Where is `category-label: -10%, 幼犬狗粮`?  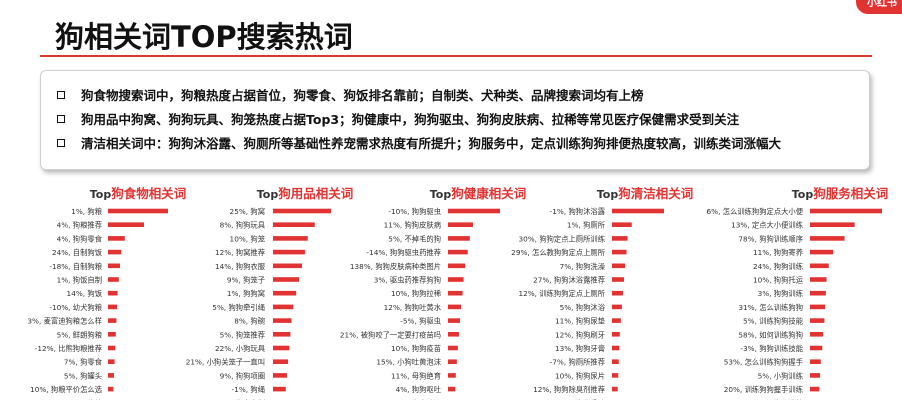 category-label: -10%, 幼犬狗粮 is located at coordinates (75, 307).